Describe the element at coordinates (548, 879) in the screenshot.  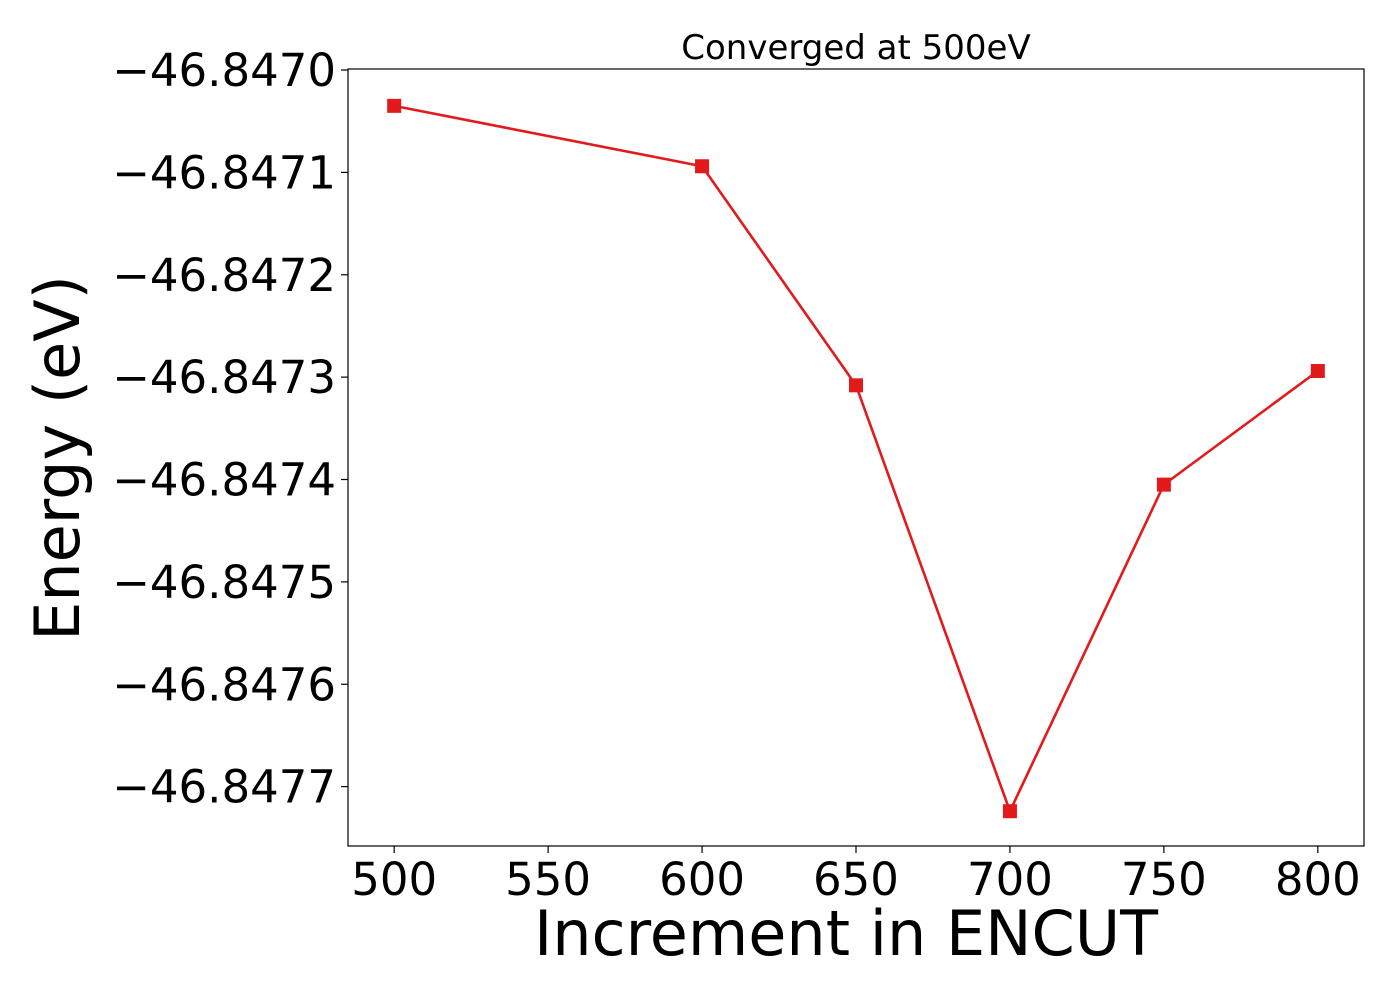
I see `x-tick-label: 550` at that location.